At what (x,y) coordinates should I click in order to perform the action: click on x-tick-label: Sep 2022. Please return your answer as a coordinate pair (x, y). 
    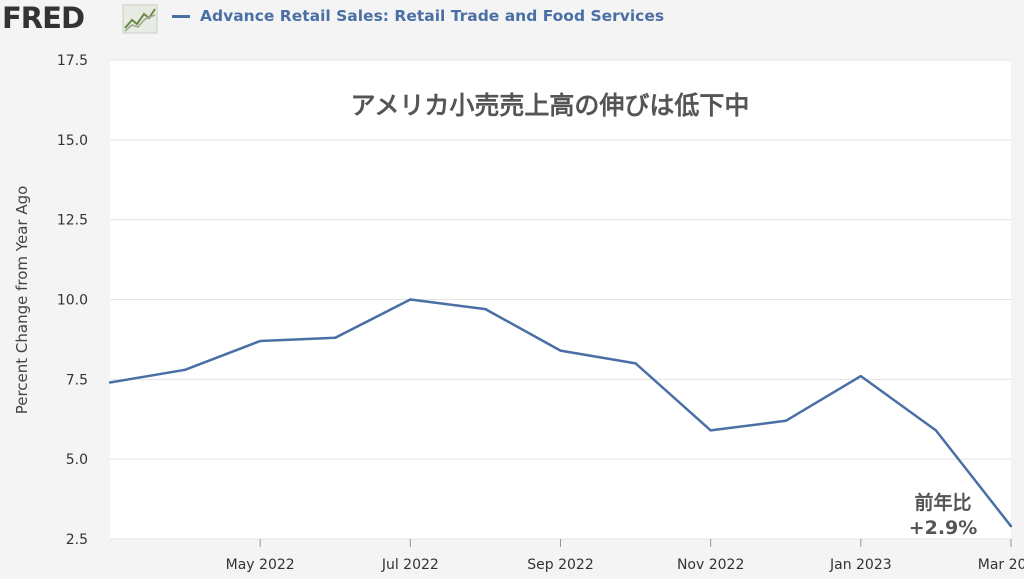
    Looking at the image, I should click on (560, 565).